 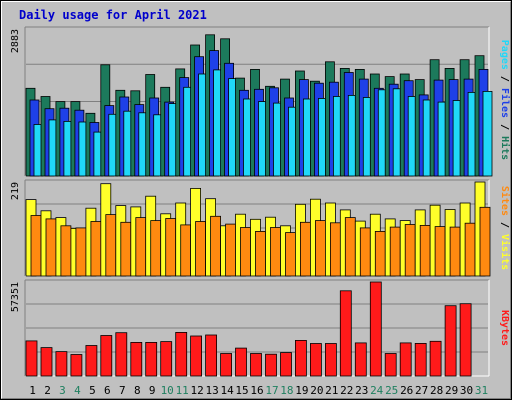 I want to click on x-tick-label-day-2: 2, so click(x=47, y=390).